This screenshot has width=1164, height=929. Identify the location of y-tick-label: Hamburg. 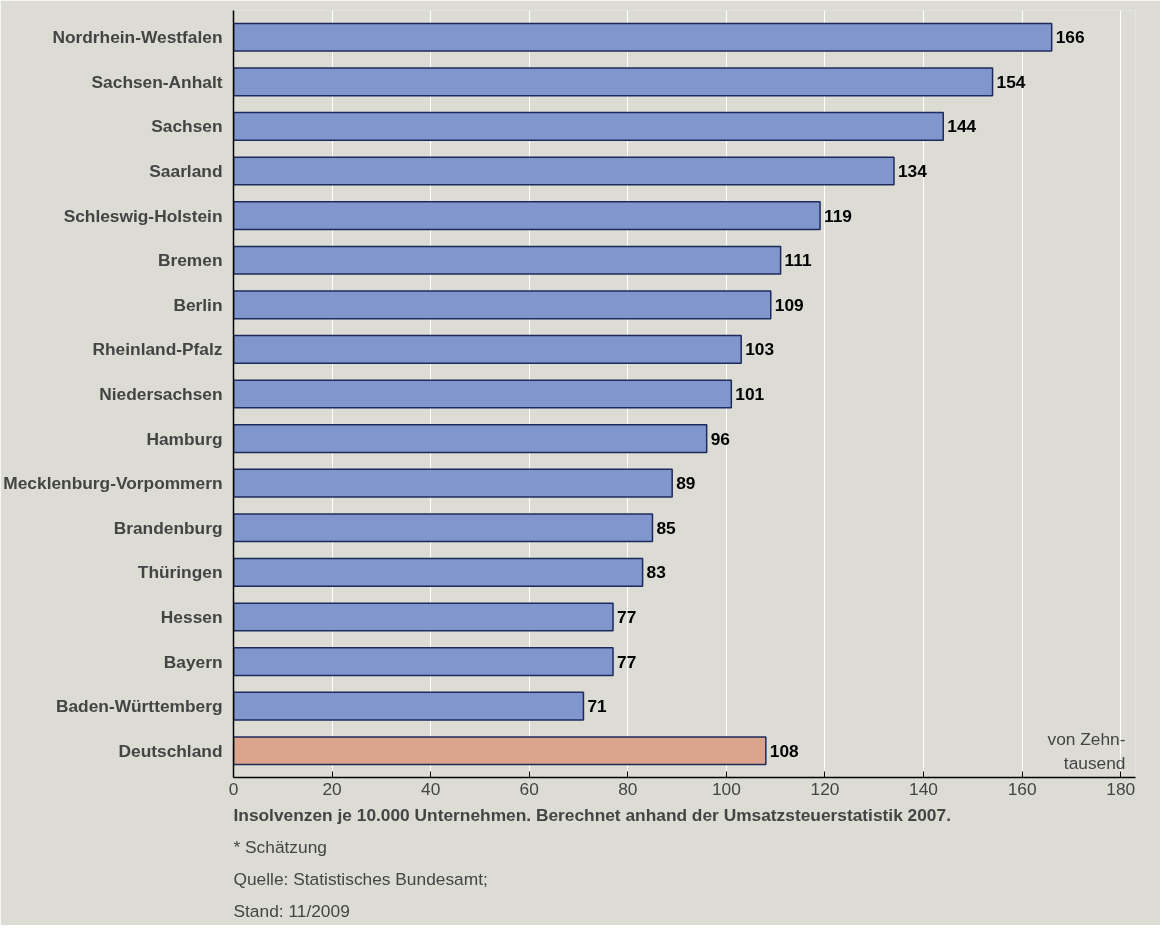
(184, 438).